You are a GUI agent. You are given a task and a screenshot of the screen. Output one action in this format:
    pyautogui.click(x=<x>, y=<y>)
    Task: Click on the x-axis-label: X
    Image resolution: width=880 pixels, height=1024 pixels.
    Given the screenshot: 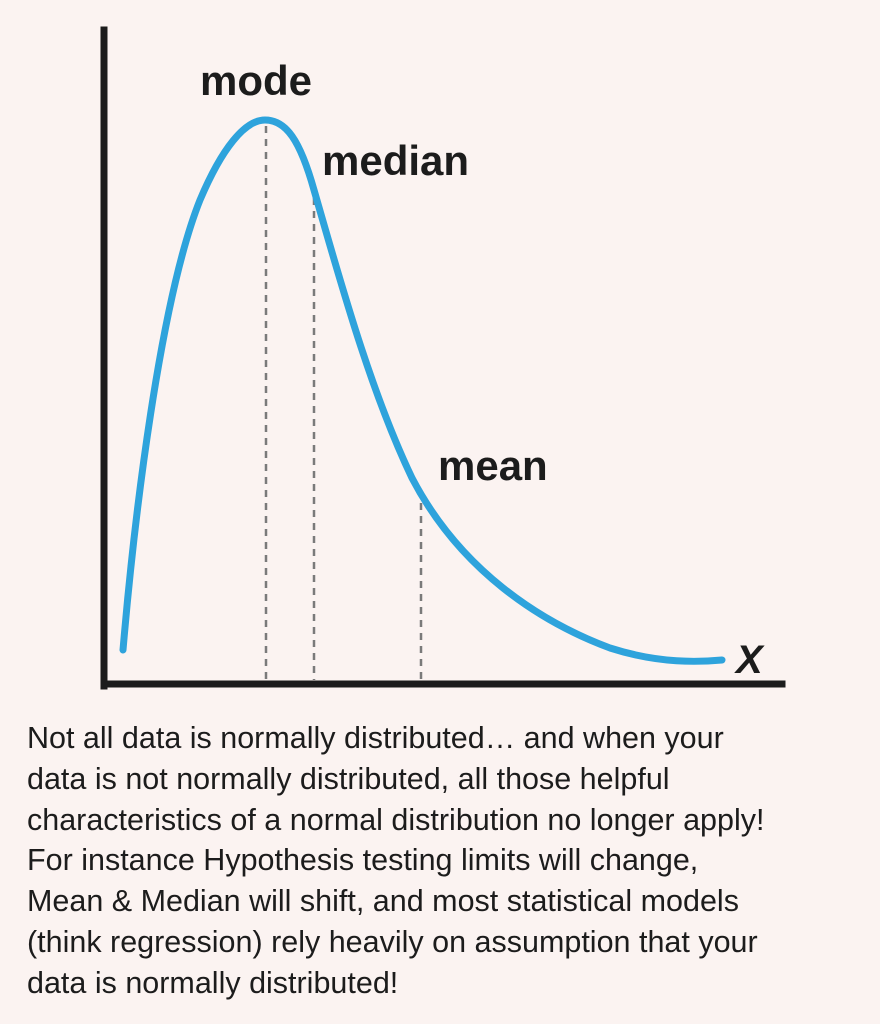 What is the action you would take?
    pyautogui.click(x=749, y=660)
    